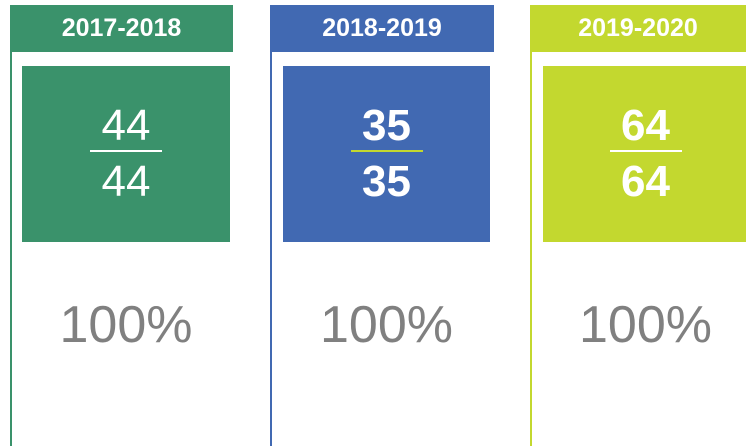 The width and height of the screenshot is (746, 446). What do you see at coordinates (382, 28) in the screenshot?
I see `year-header: 2018-2019` at bounding box center [382, 28].